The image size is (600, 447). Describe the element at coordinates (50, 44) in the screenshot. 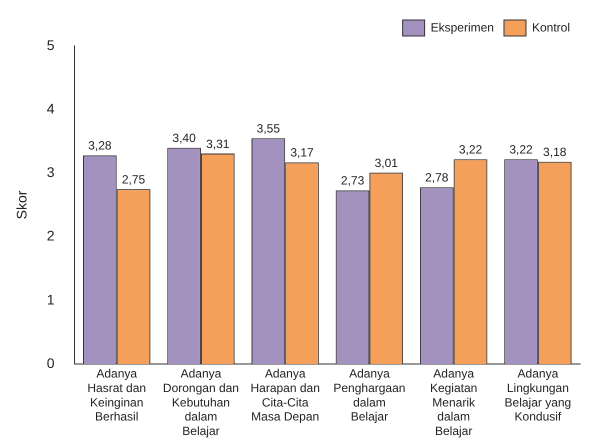

I see `y-tick-label: 5` at that location.